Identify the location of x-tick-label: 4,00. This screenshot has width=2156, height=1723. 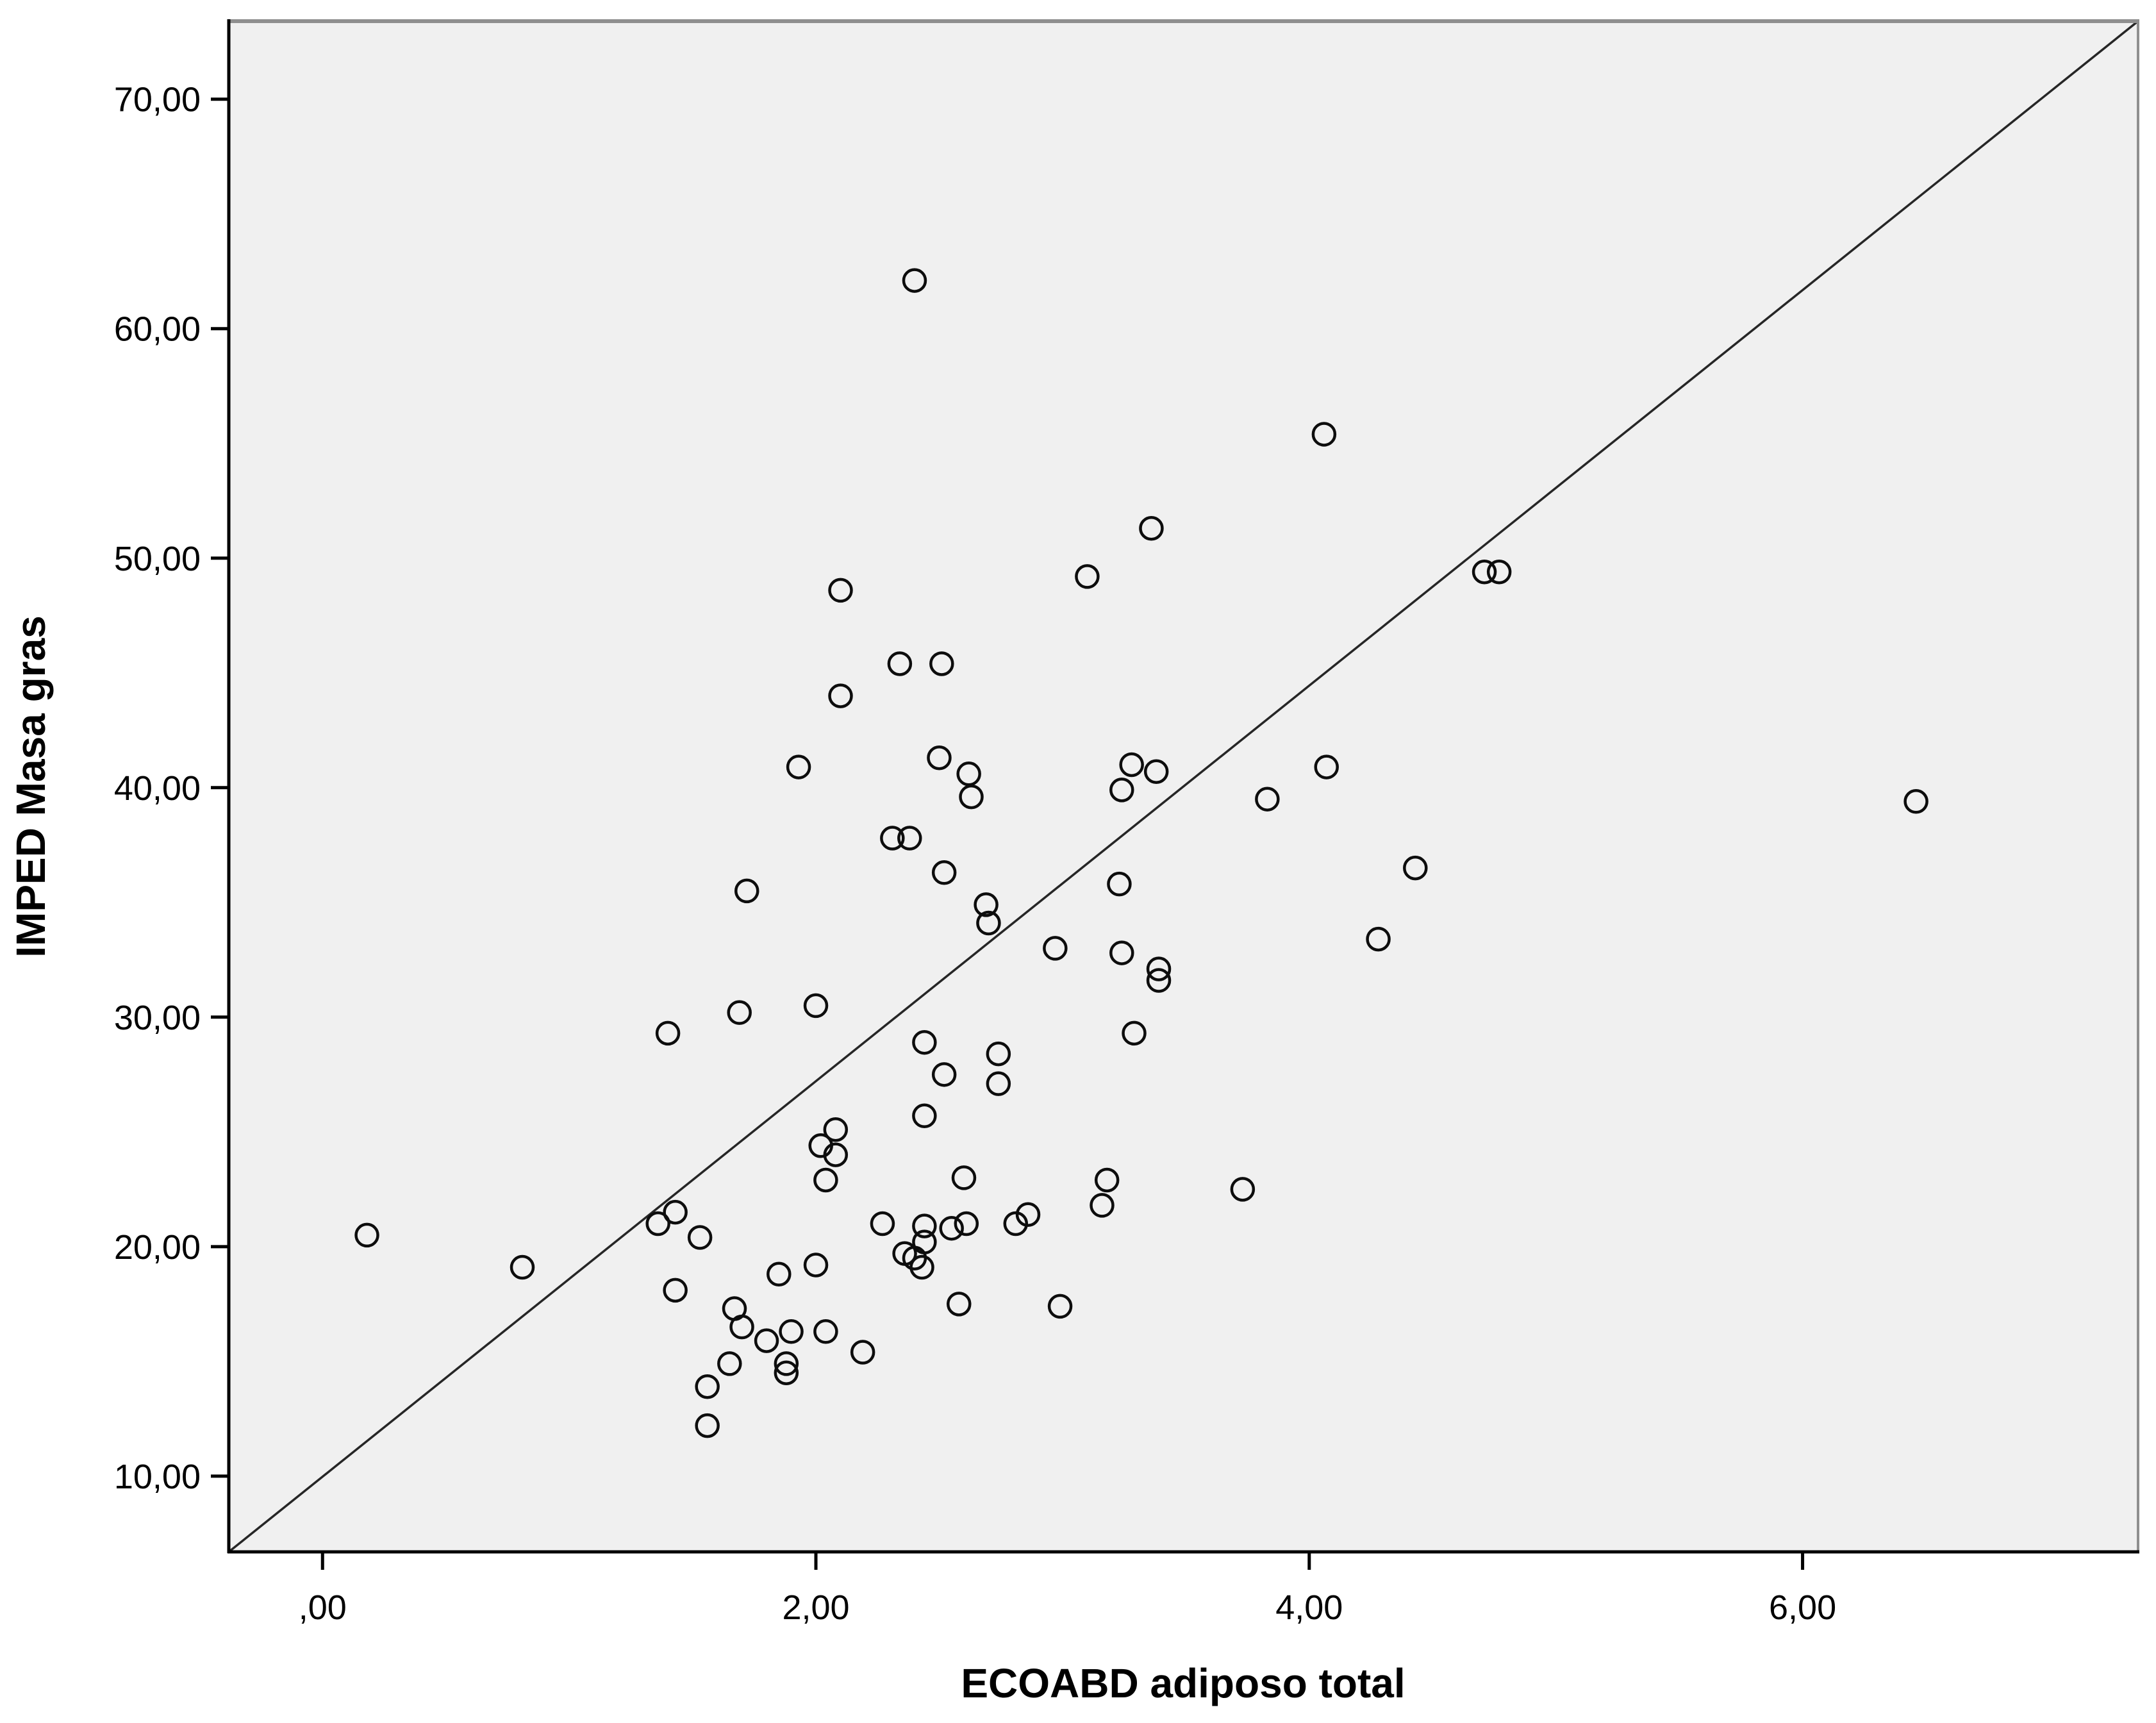
(1309, 1607).